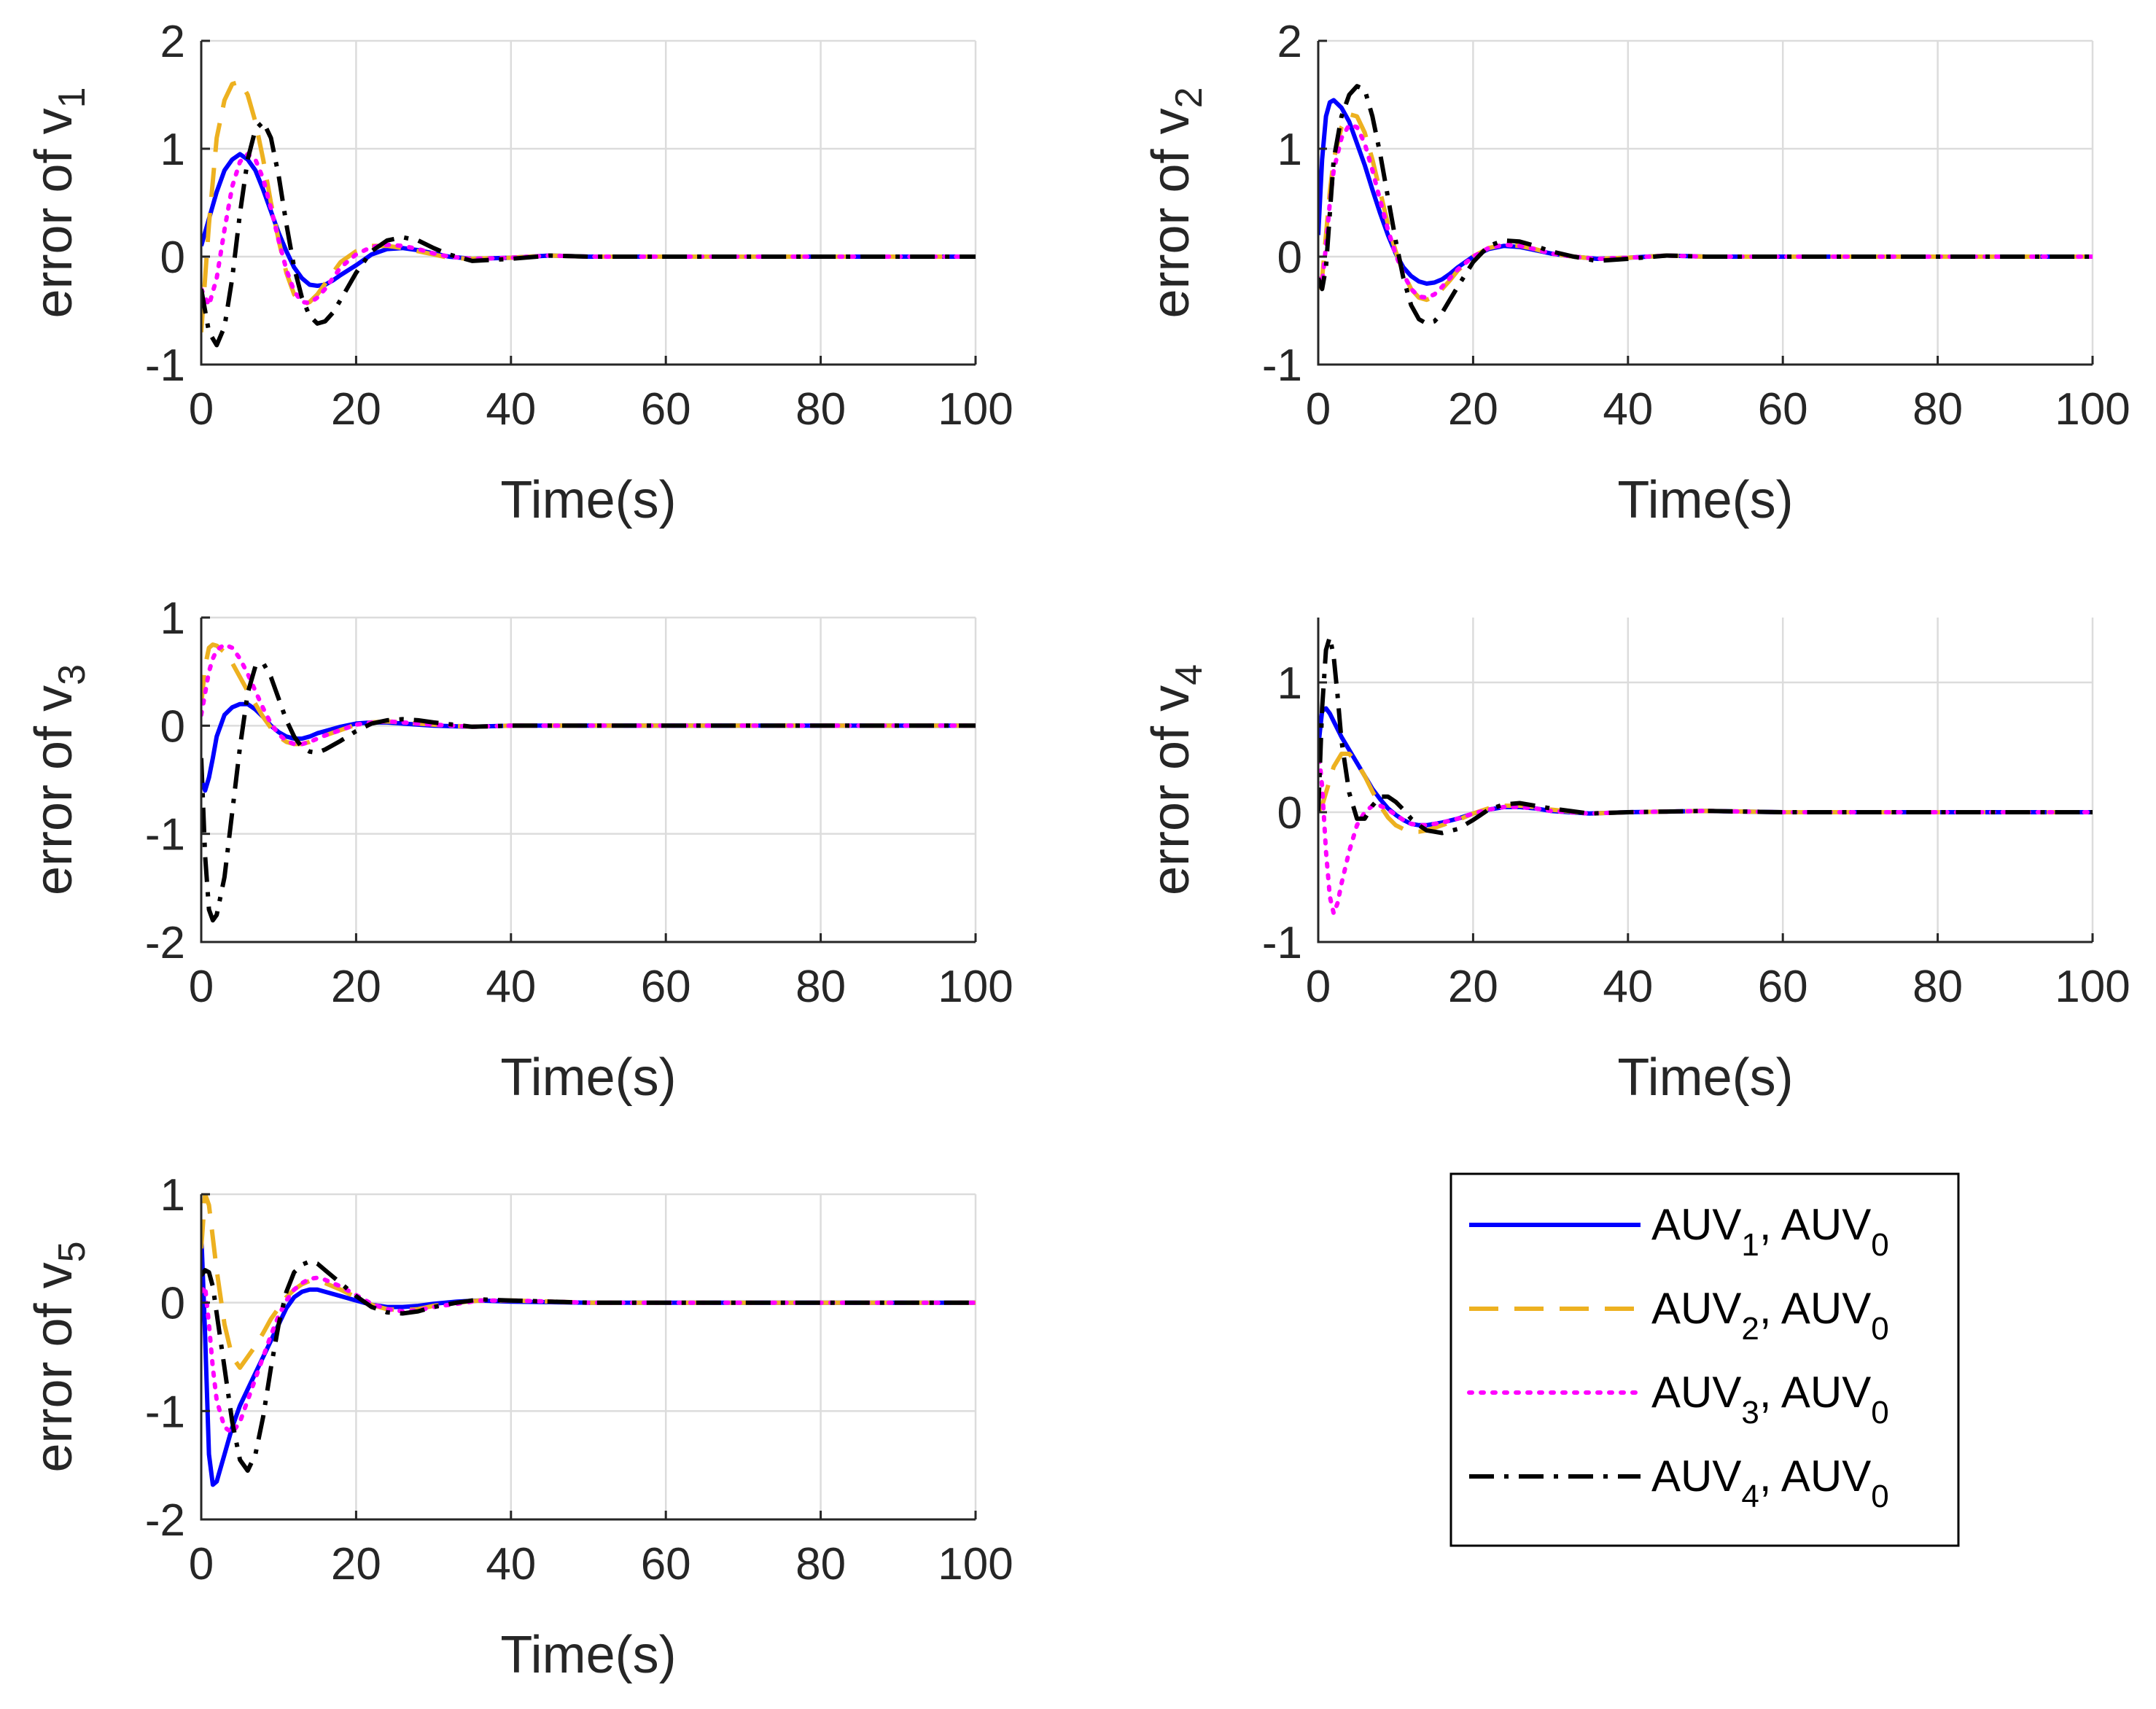  Describe the element at coordinates (1770, 1399) in the screenshot. I see `legend-label-auv3: AUV3, AUV0` at that location.